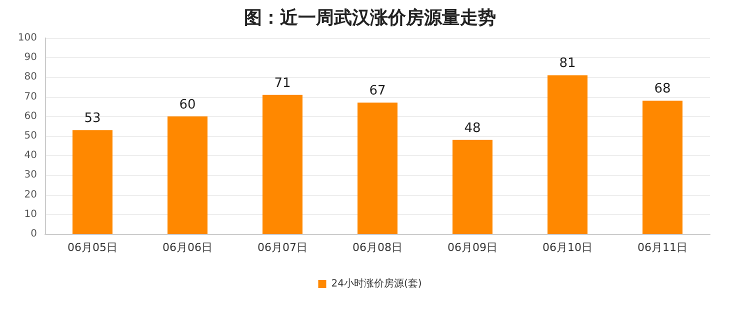  What do you see at coordinates (282, 83) in the screenshot?
I see `data-label: 71` at bounding box center [282, 83].